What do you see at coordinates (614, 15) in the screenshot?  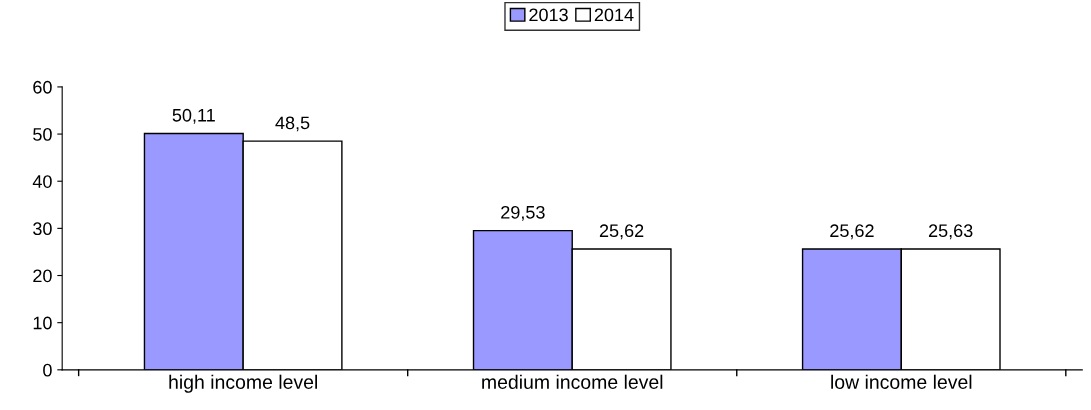 I see `legend-label: 2014` at bounding box center [614, 15].